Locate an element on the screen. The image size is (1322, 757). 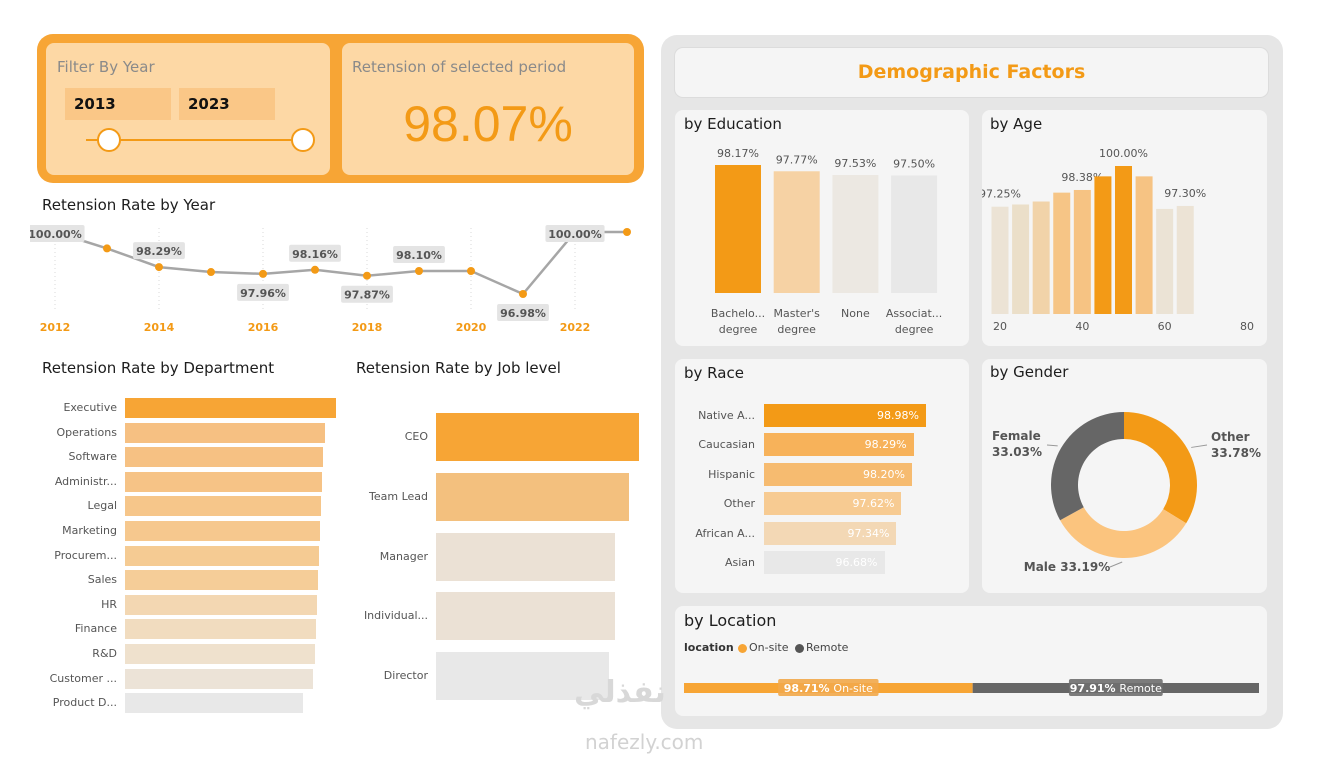
year-data-label: 97.96% is located at coordinates (263, 293).